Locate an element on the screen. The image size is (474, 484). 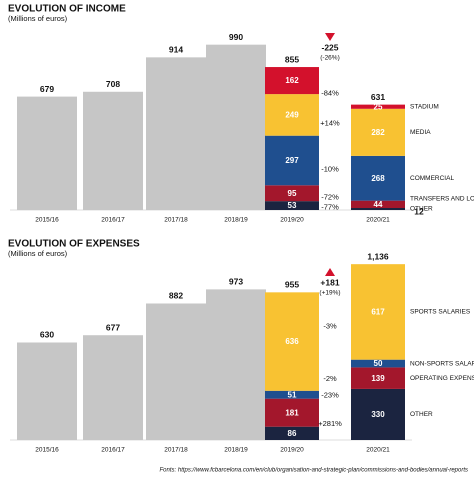
change-label: -3% is located at coordinates (330, 326).